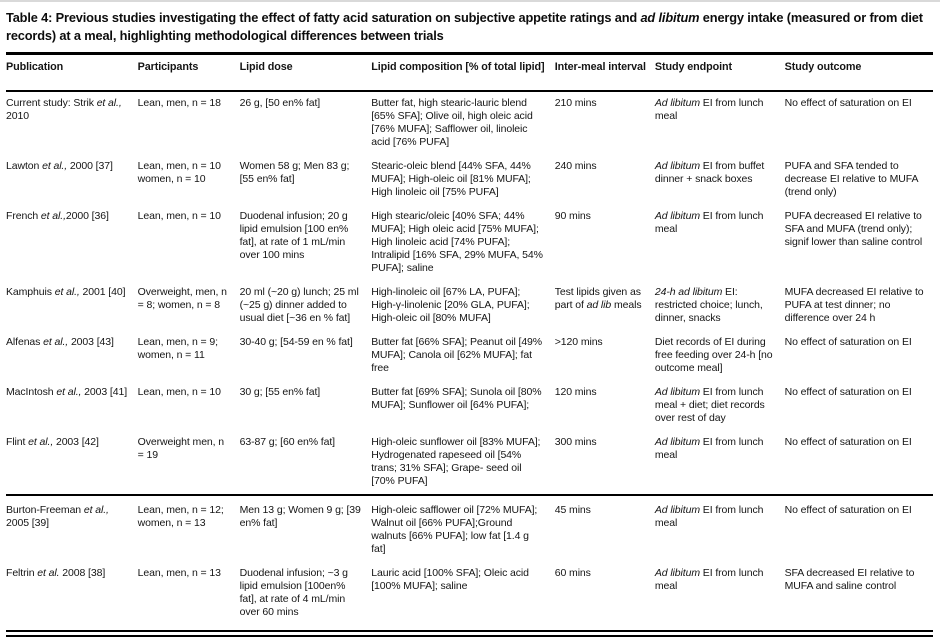 The width and height of the screenshot is (940, 638). I want to click on text-segment: EI from buffet dinner + snack boxes, so click(709, 172).